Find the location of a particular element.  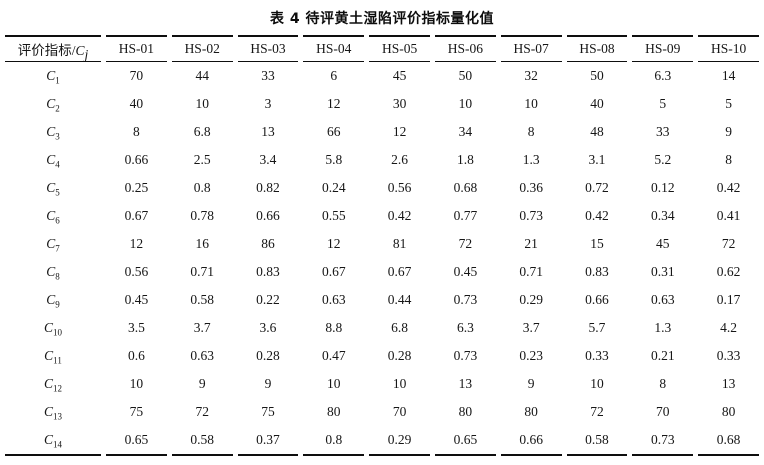

table-cell: 0.44 is located at coordinates (399, 299).